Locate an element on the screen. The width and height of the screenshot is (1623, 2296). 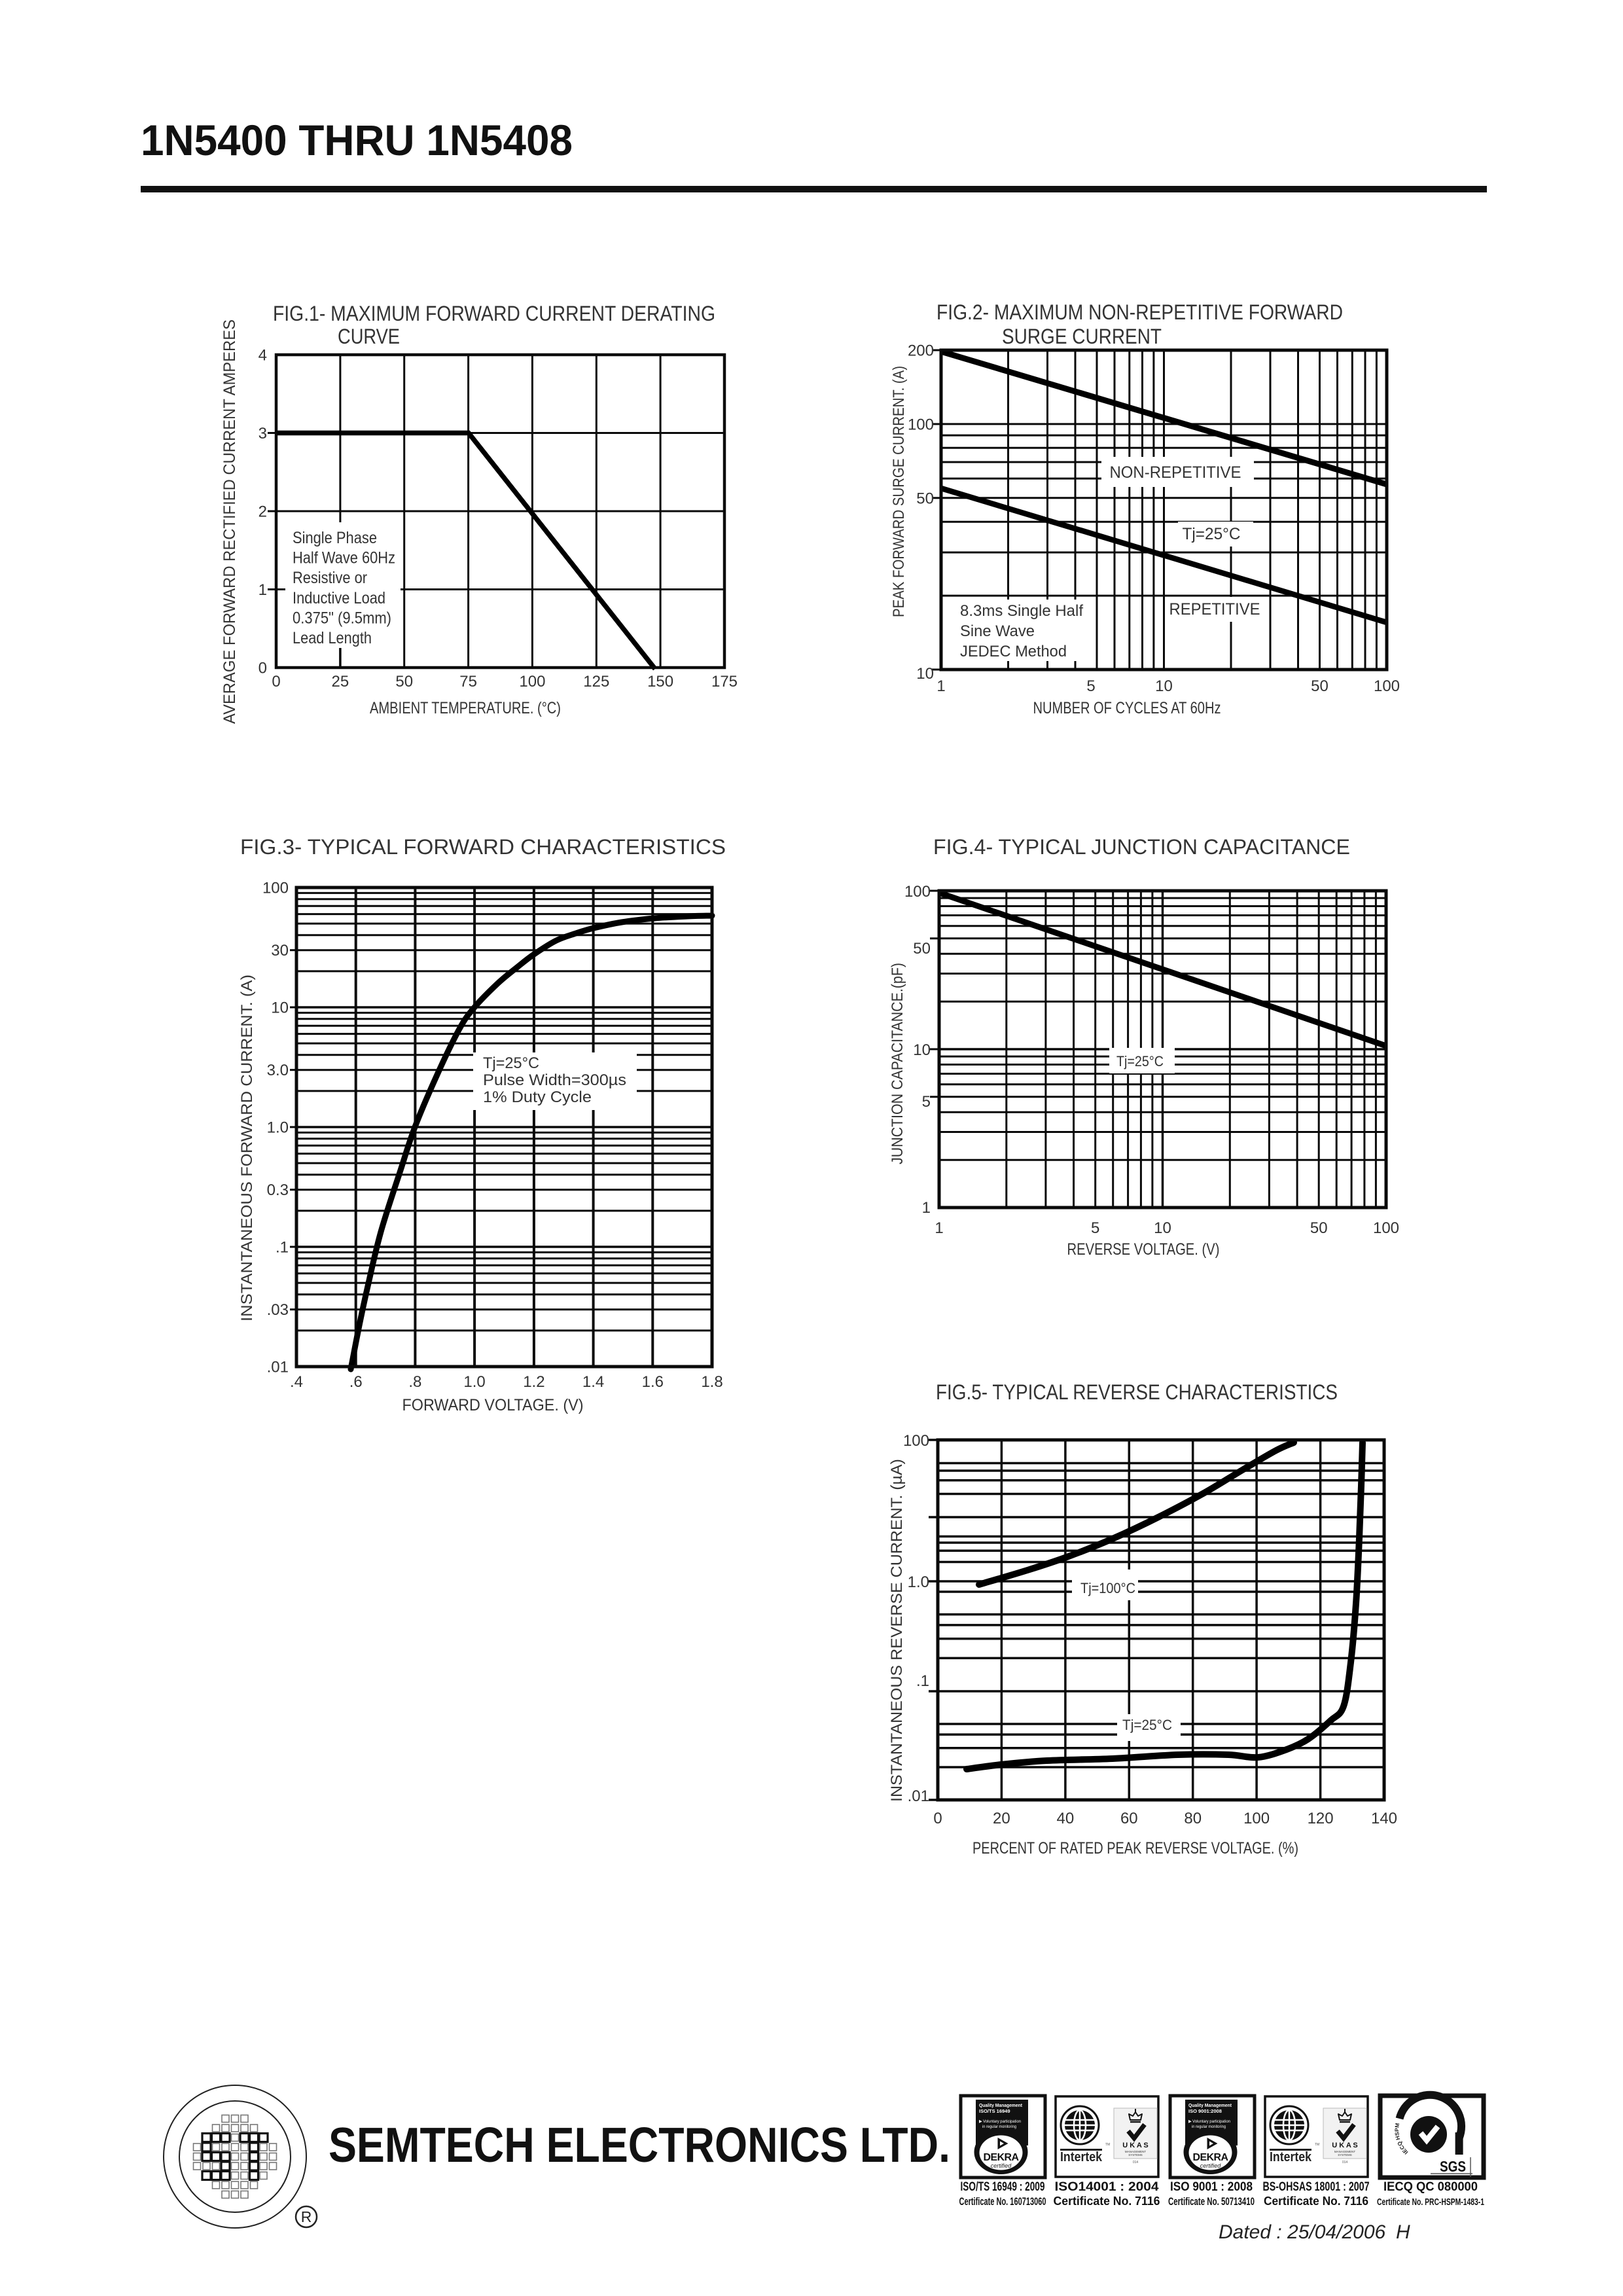
svg-text: 140 is located at coordinates (1384, 1818).